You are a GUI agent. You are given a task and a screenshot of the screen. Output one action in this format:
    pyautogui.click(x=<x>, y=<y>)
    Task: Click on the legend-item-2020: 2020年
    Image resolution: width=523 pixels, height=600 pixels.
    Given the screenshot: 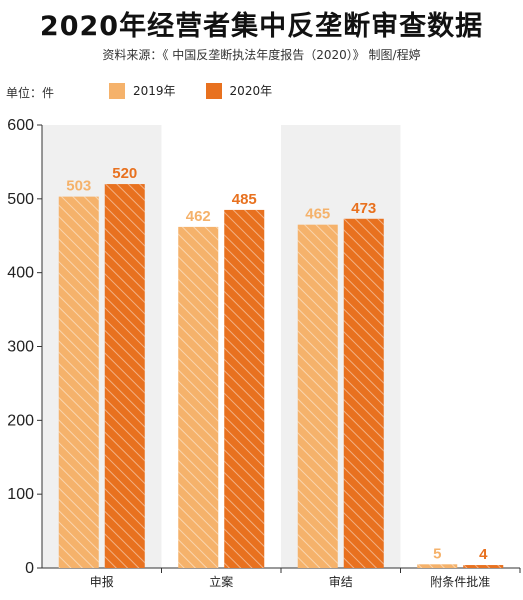 What is the action you would take?
    pyautogui.click(x=239, y=90)
    